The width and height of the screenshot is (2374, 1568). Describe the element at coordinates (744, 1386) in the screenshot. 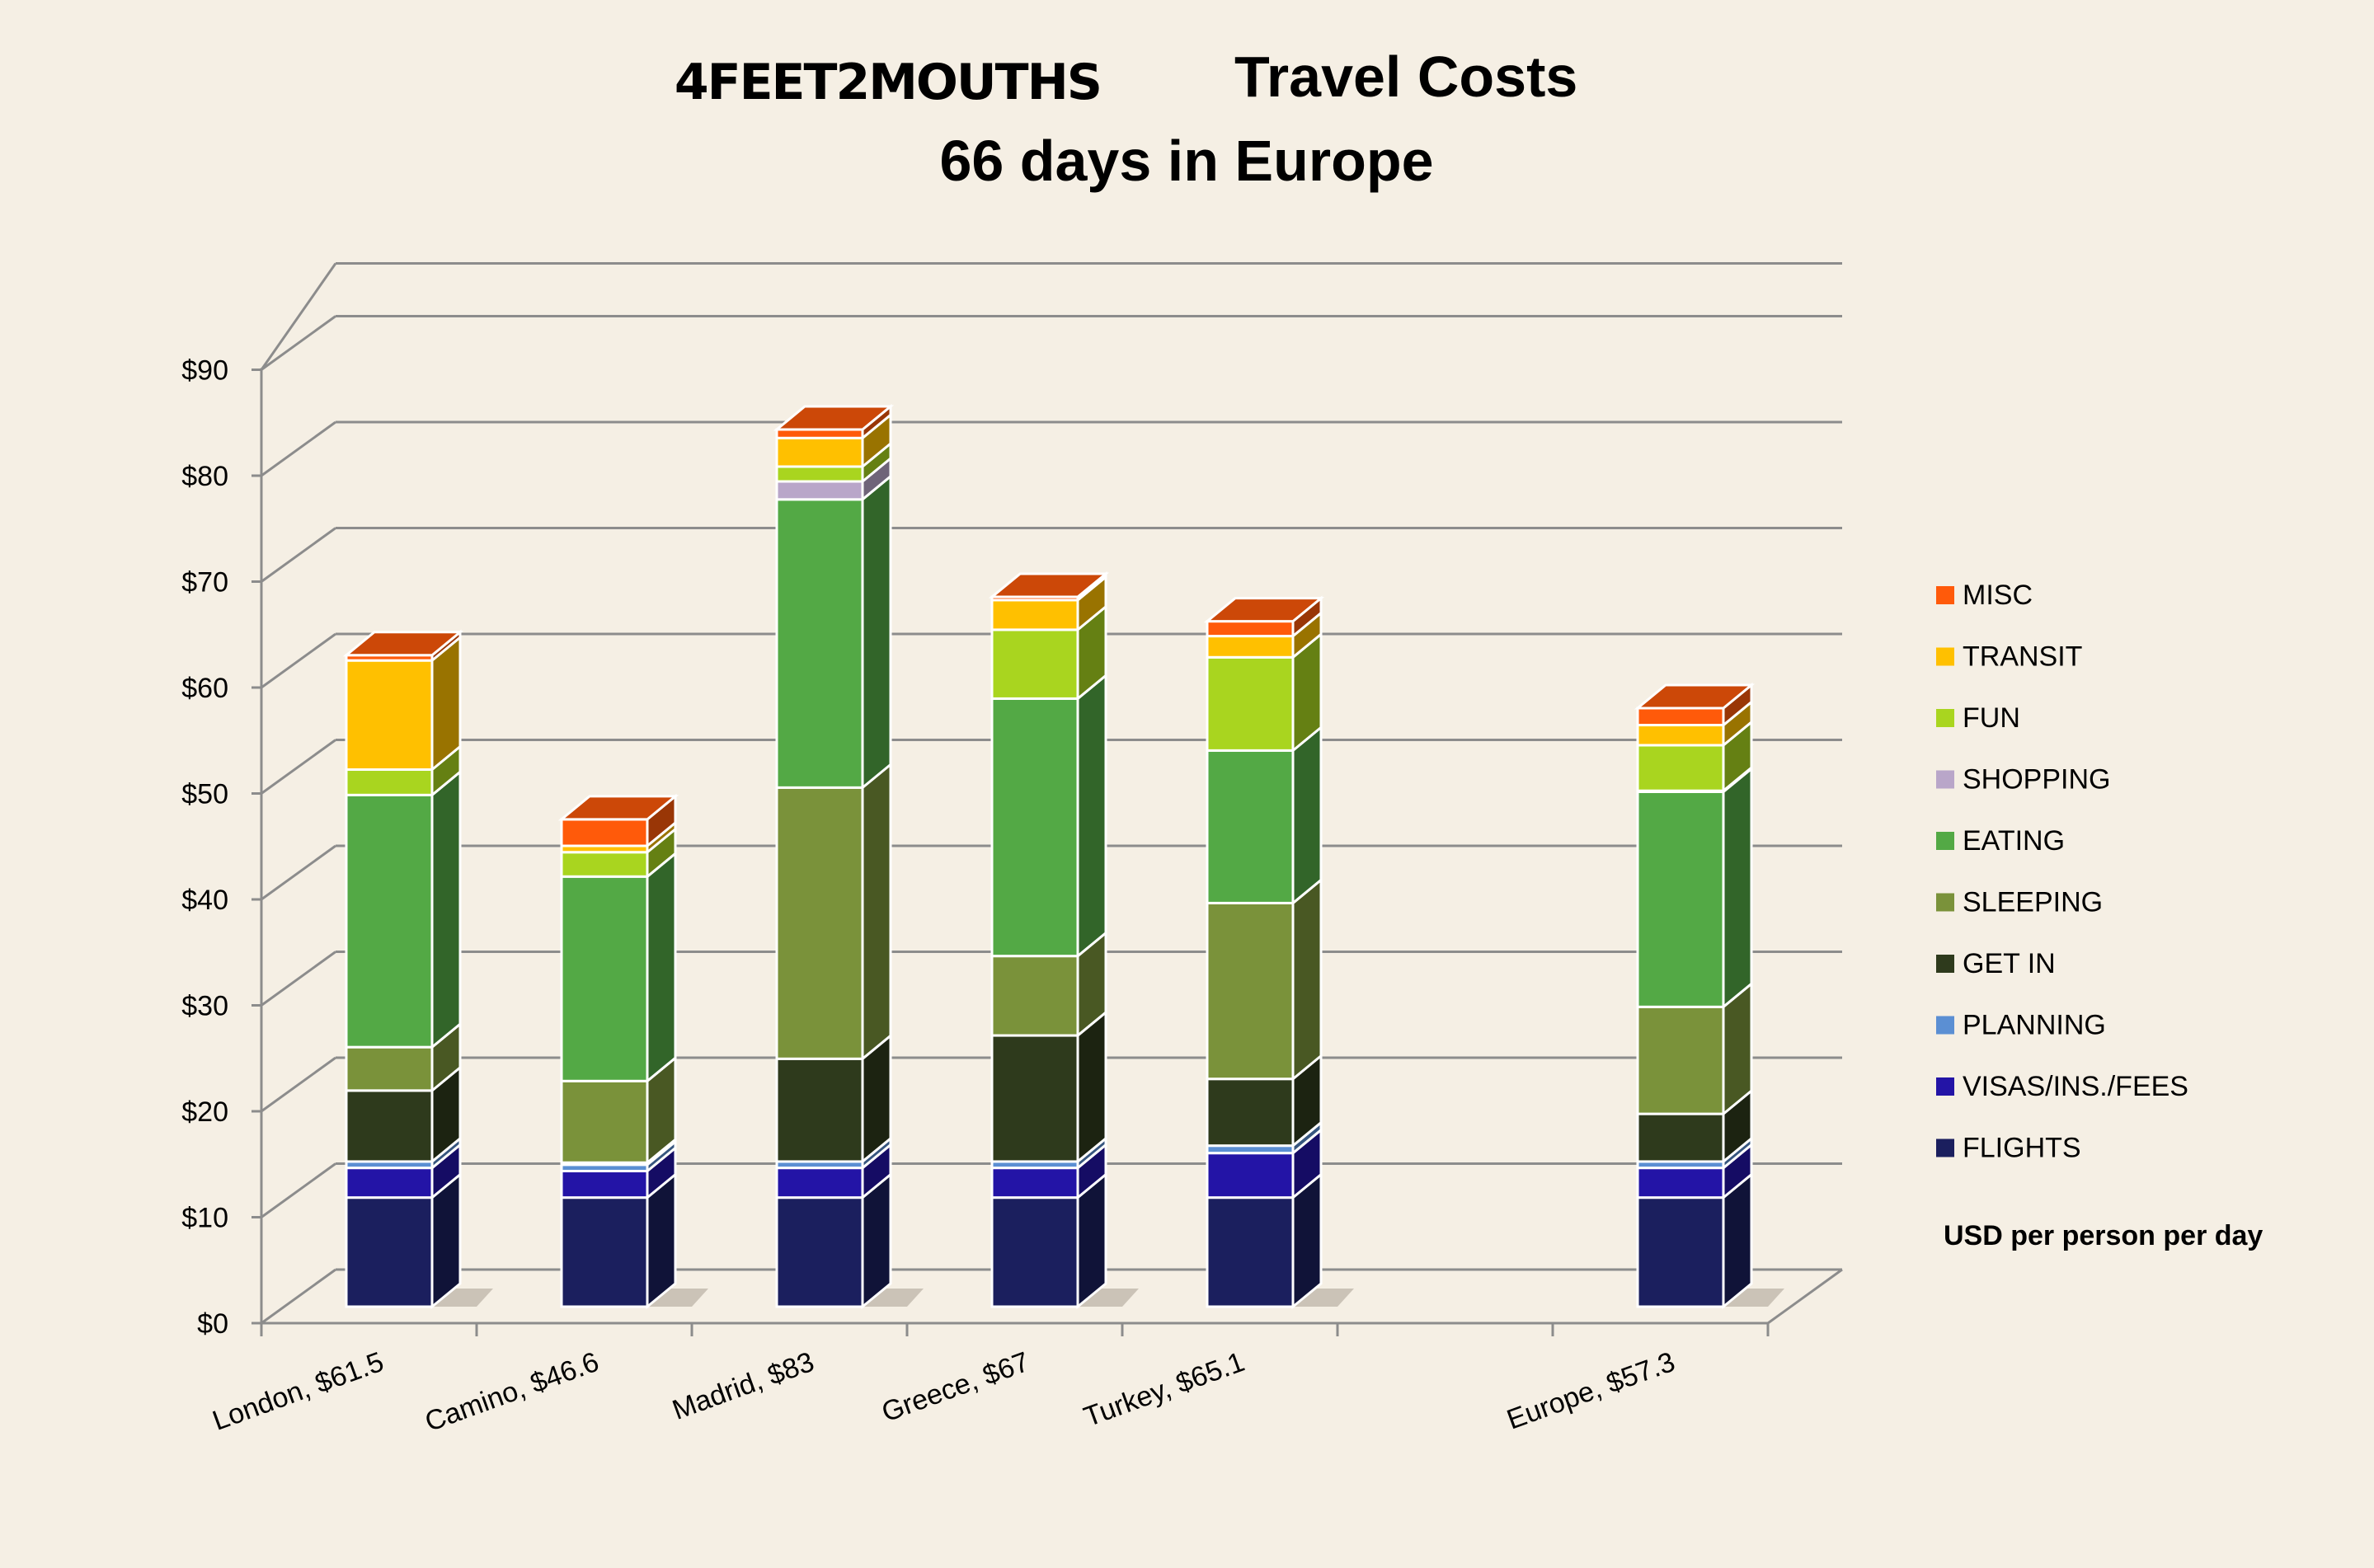

I see `x-category-label: Madrid, $83` at that location.